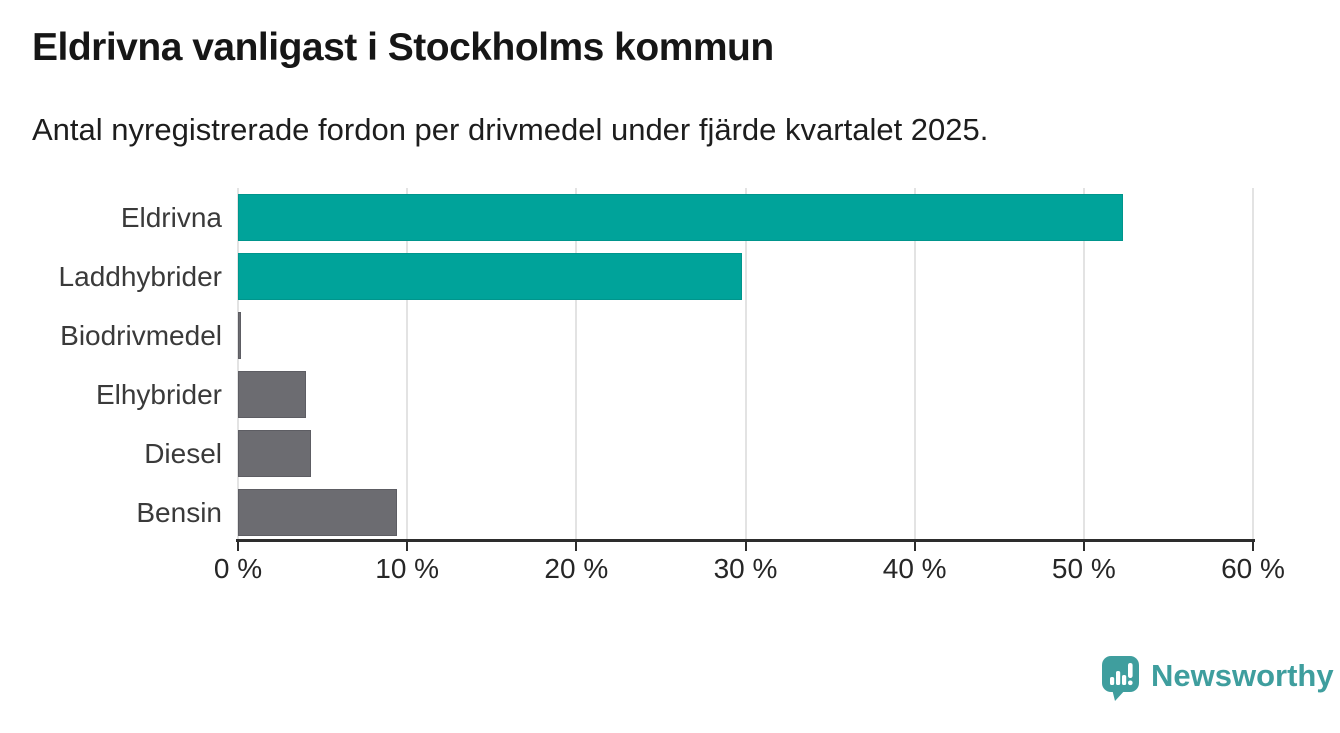 Image resolution: width=1340 pixels, height=733 pixels. What do you see at coordinates (318, 512) in the screenshot?
I see `bar-bensin` at bounding box center [318, 512].